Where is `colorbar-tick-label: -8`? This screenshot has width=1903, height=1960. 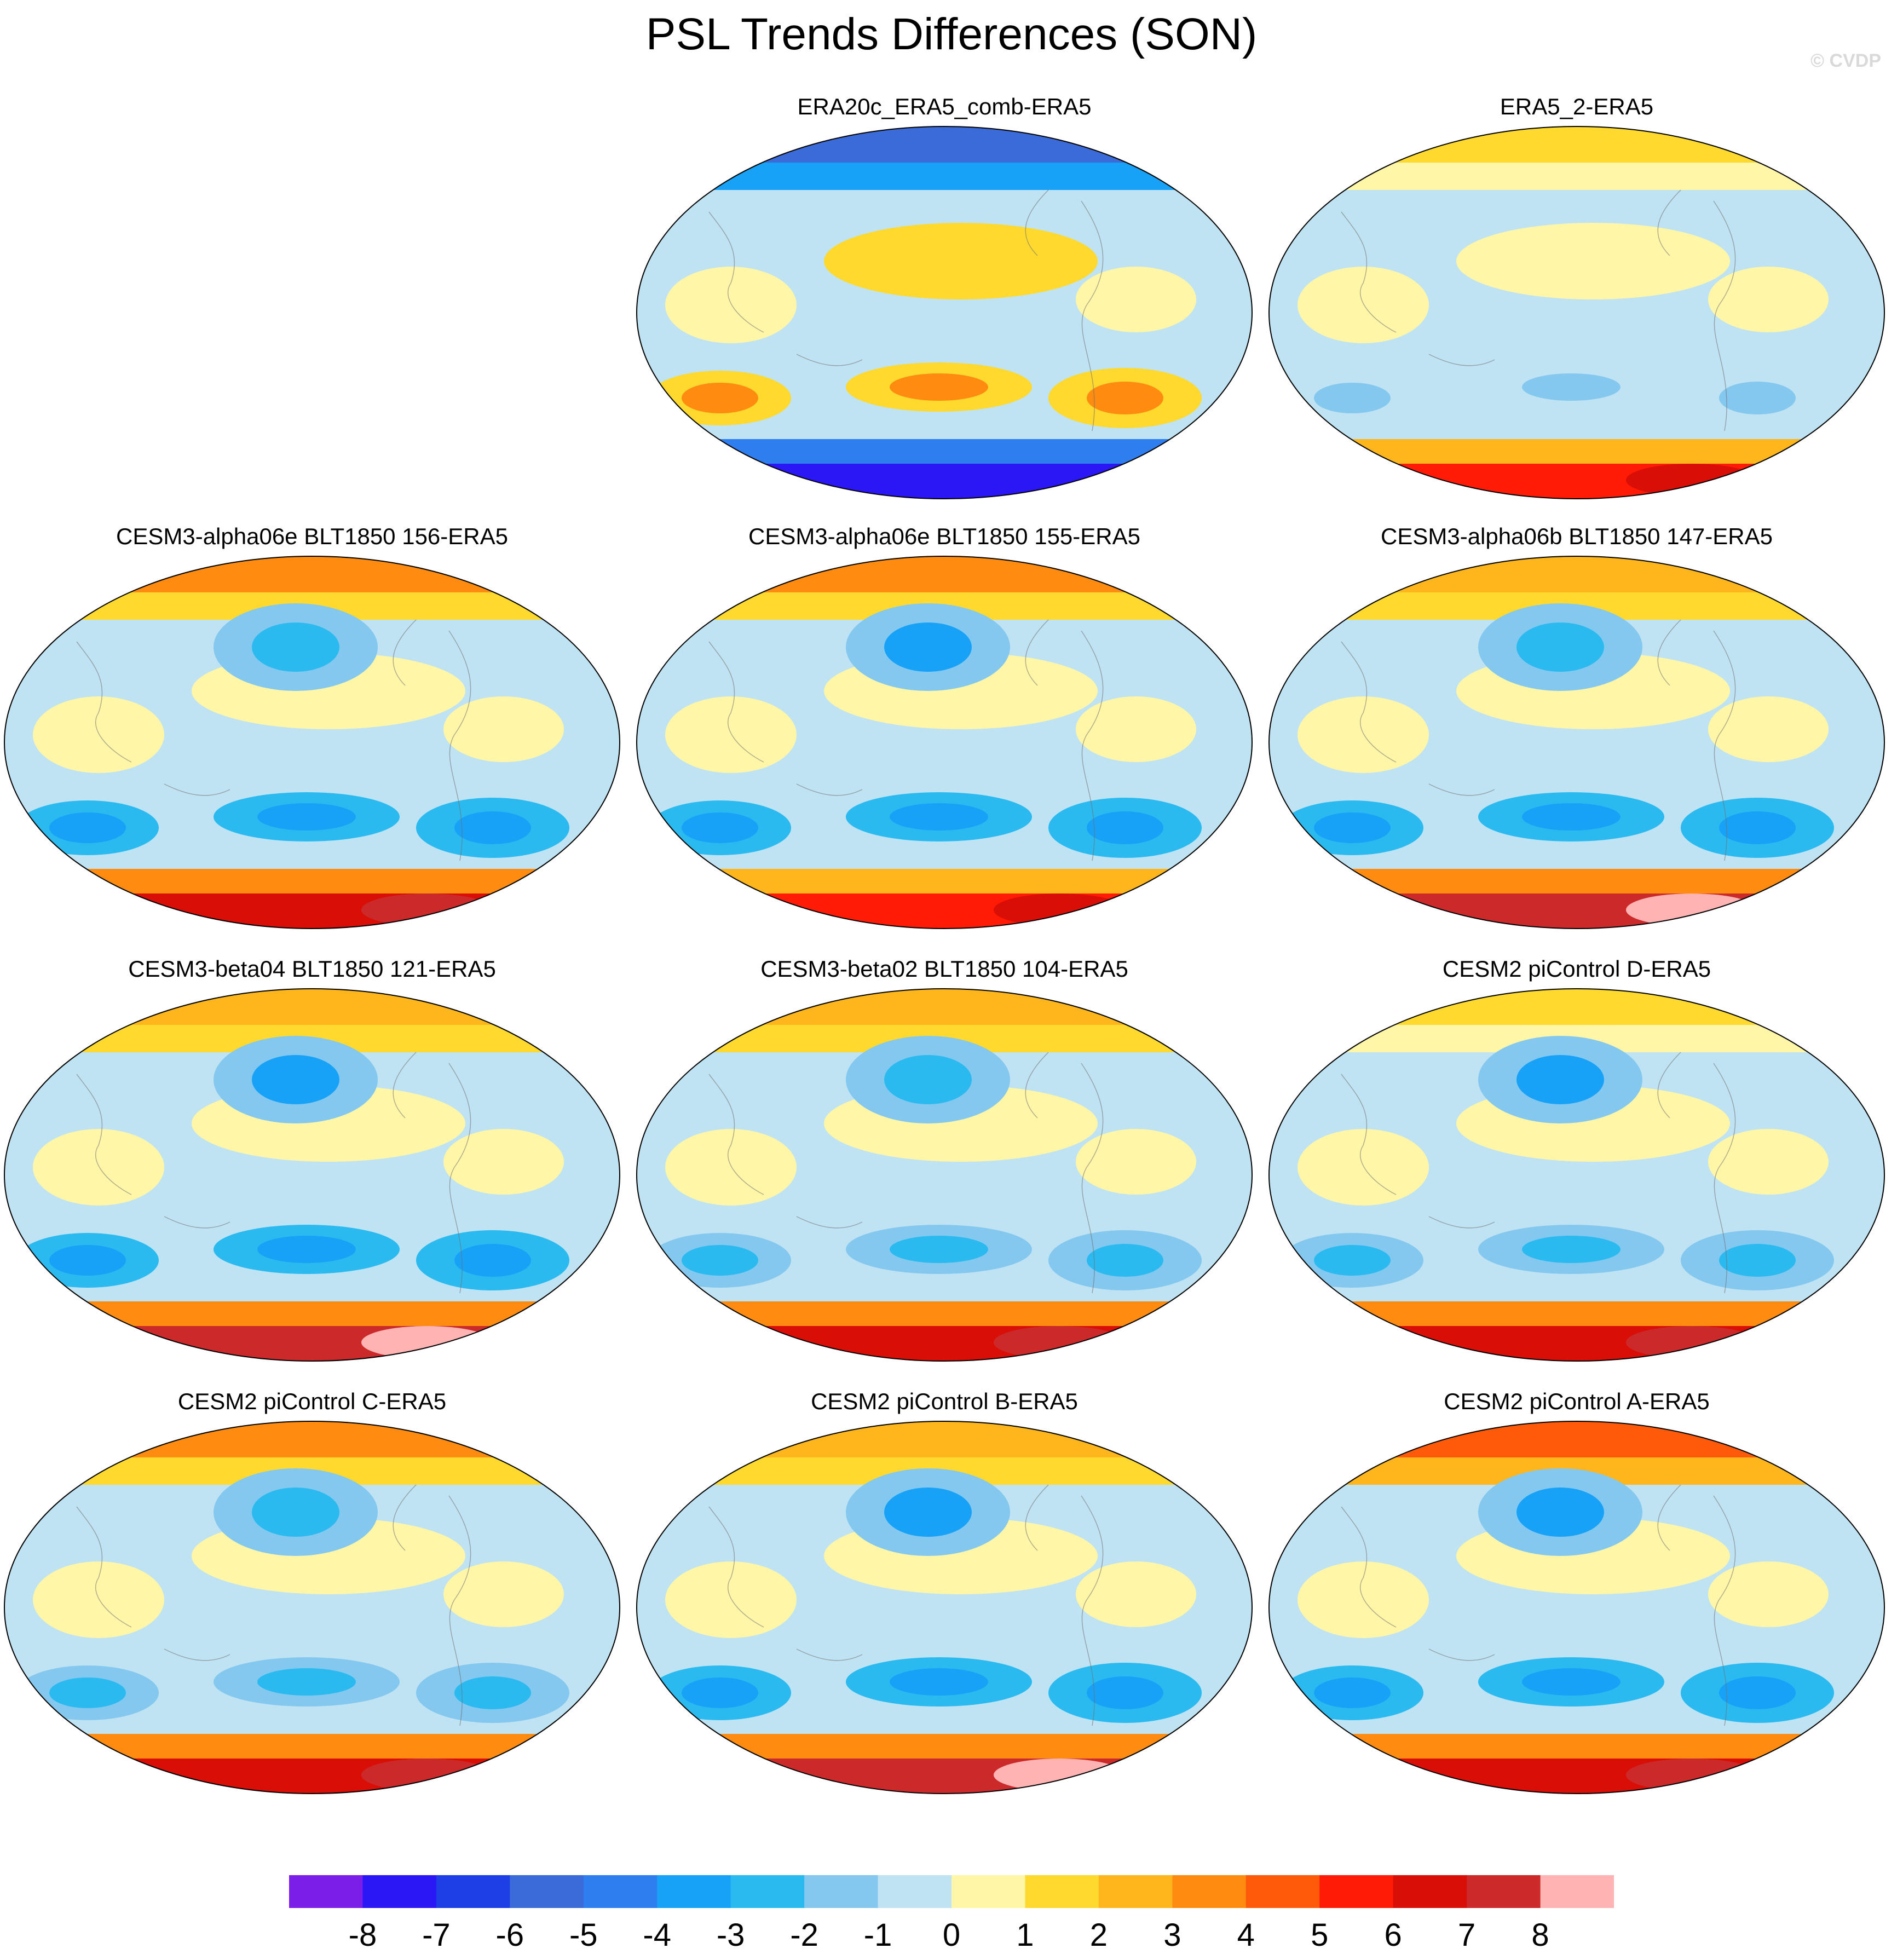
colorbar-tick-label: -8 is located at coordinates (362, 1935).